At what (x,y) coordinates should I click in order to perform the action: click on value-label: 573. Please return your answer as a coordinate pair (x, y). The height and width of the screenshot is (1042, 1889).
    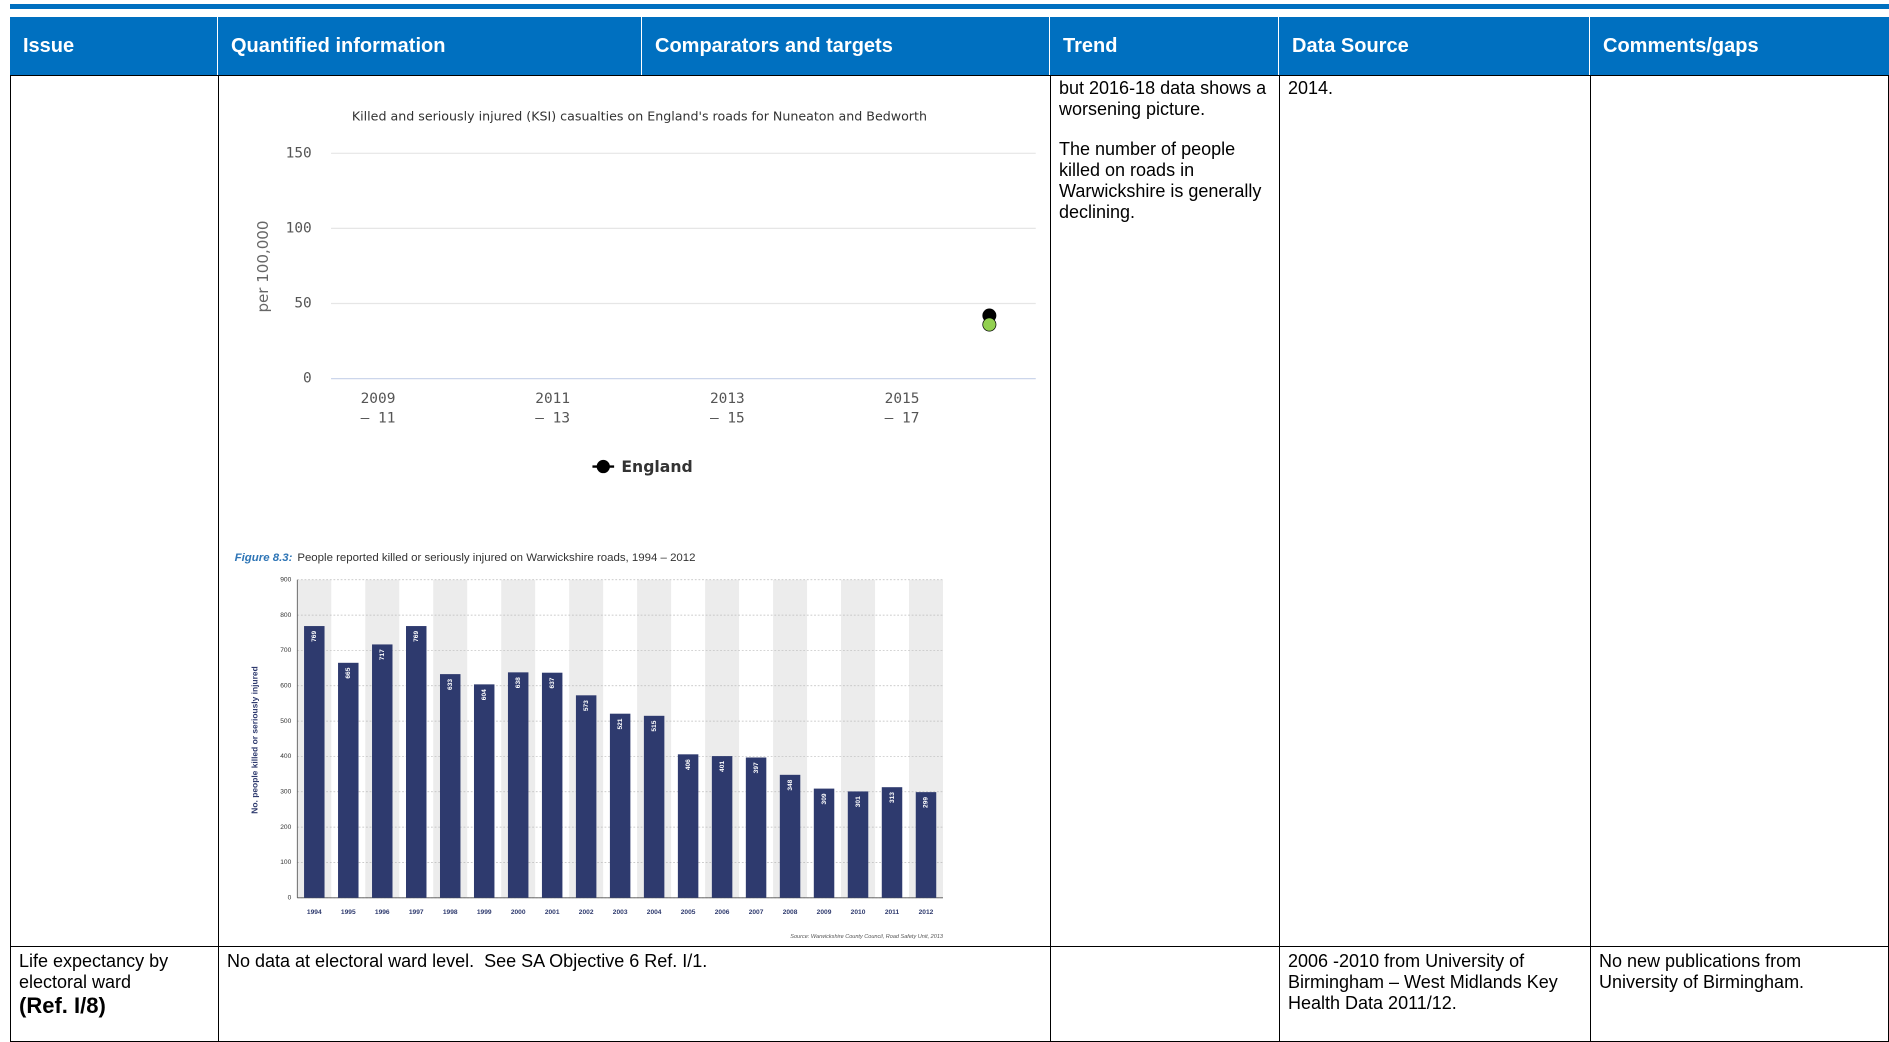
    Looking at the image, I should click on (586, 705).